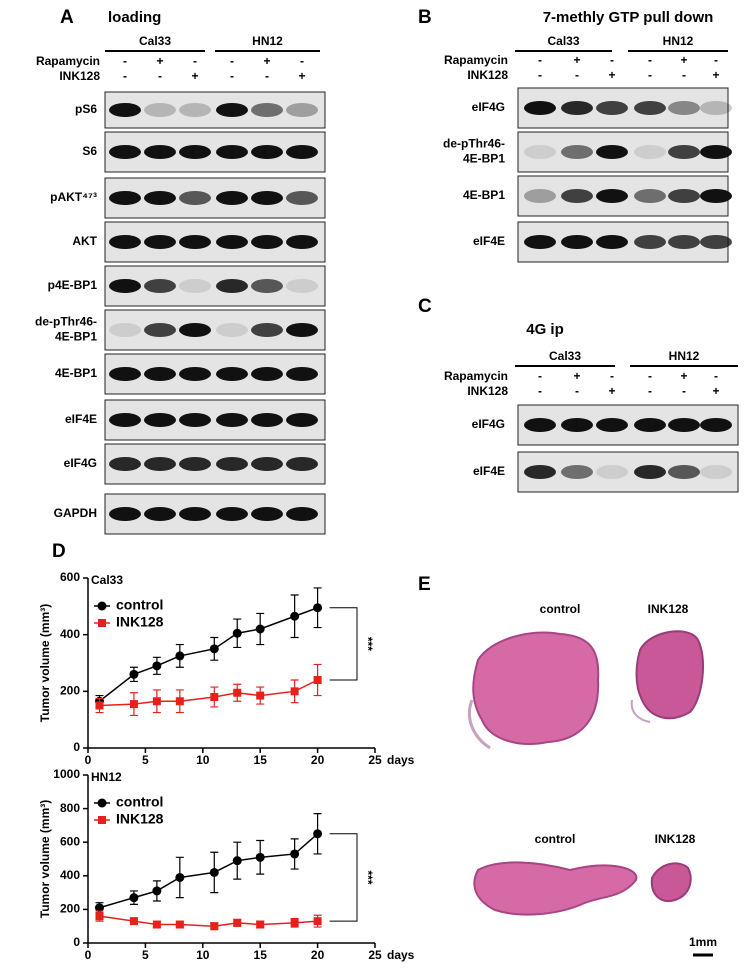 The width and height of the screenshot is (747, 972). What do you see at coordinates (203, 760) in the screenshot?
I see `x-tick-label: 10` at bounding box center [203, 760].